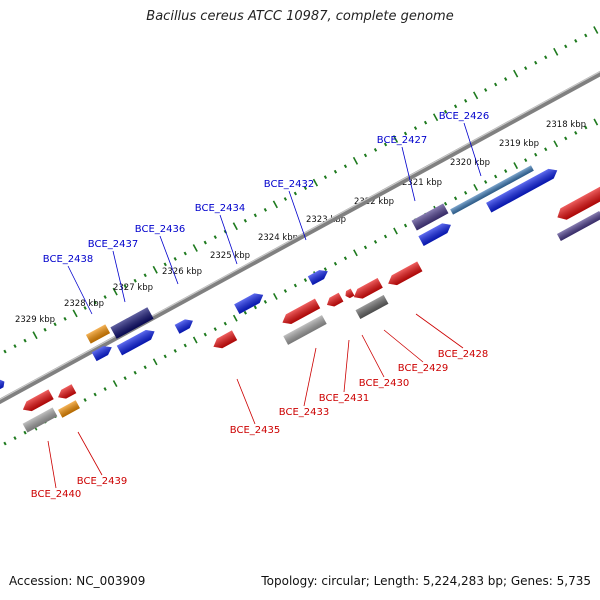  Describe the element at coordinates (2, 385) in the screenshot. I see `gene-block-edge` at that location.